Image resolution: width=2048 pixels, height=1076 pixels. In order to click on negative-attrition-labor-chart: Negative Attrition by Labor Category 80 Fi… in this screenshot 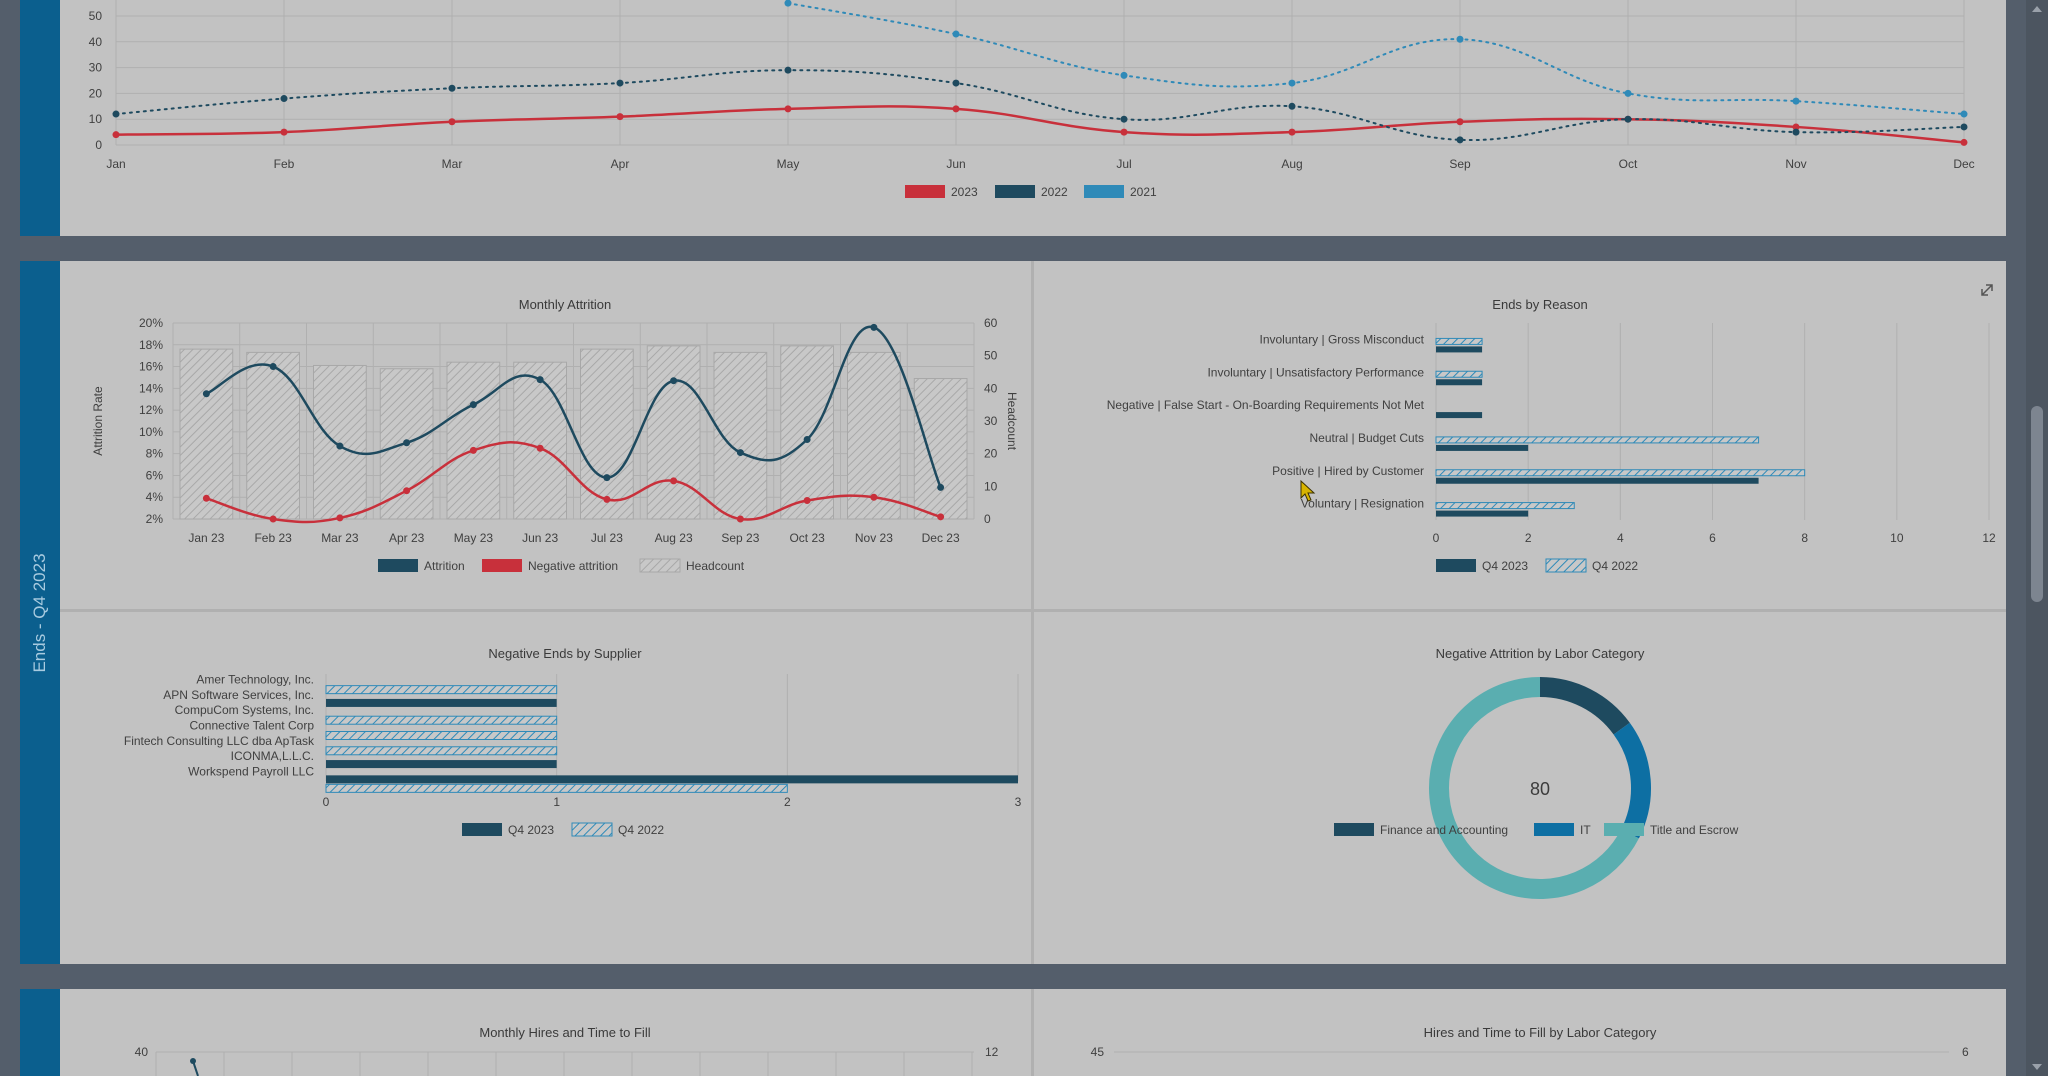, I will do `click(1536, 772)`.